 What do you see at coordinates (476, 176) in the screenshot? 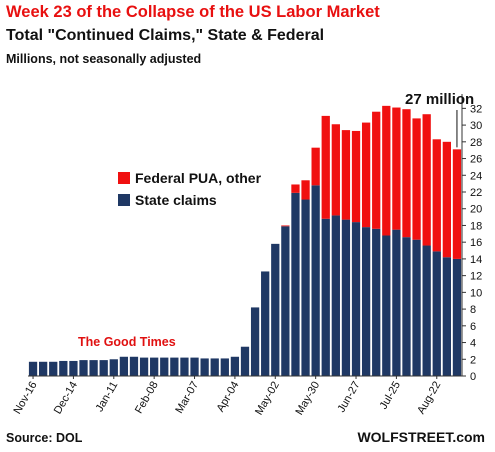
I see `y-tick-label: 24` at bounding box center [476, 176].